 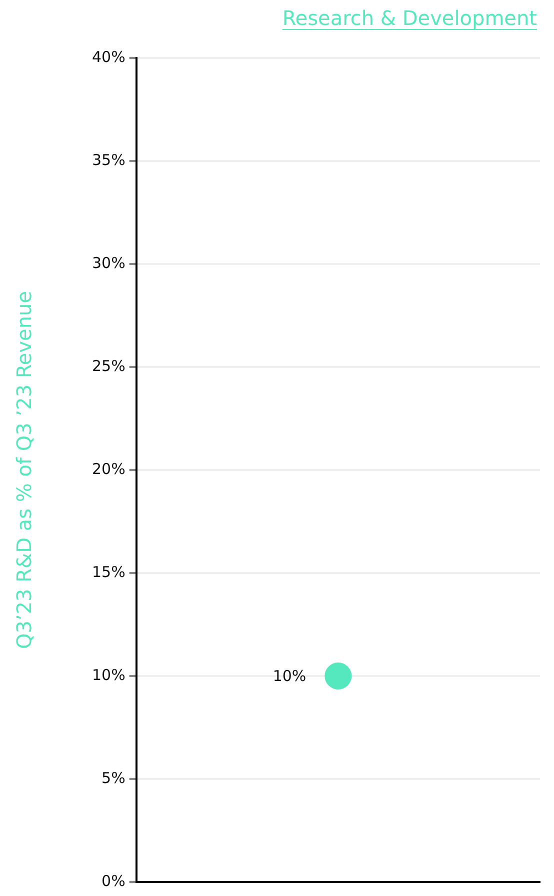 What do you see at coordinates (109, 57) in the screenshot?
I see `y-tick-label: 40%` at bounding box center [109, 57].